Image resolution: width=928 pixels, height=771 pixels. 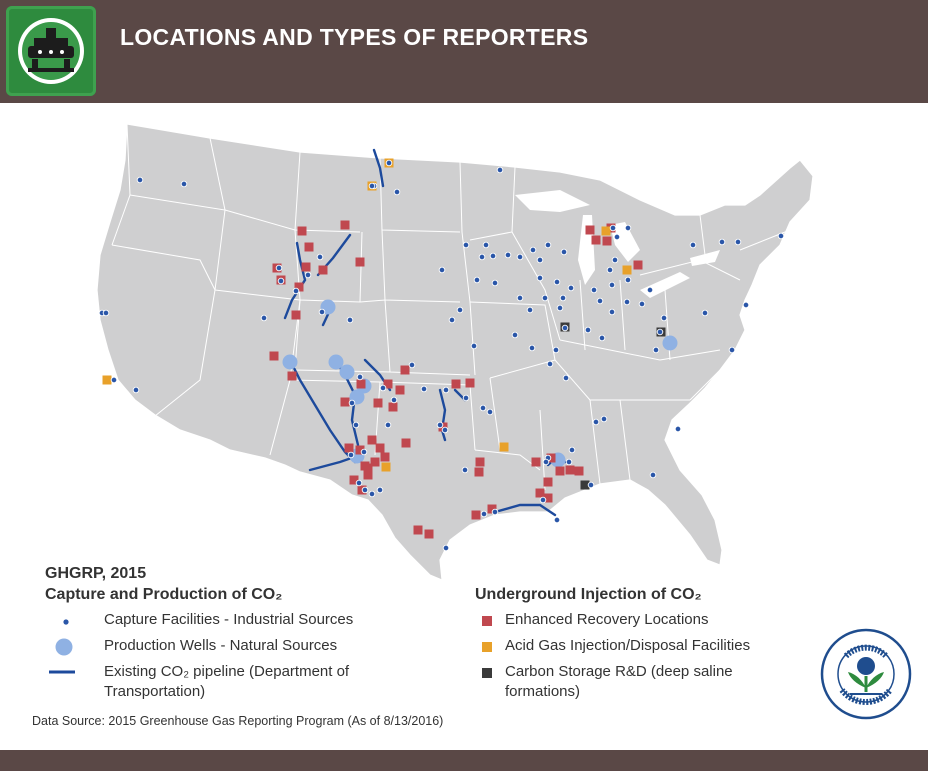 I want to click on enhanced-recovery-square-icon, so click(x=487, y=621).